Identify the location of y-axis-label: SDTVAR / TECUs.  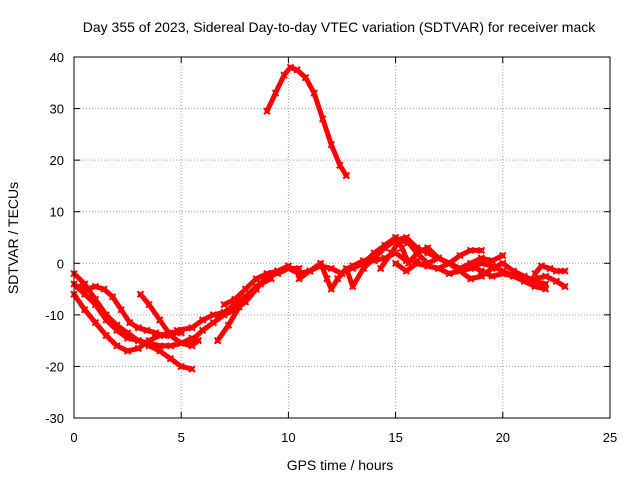
(13, 238).